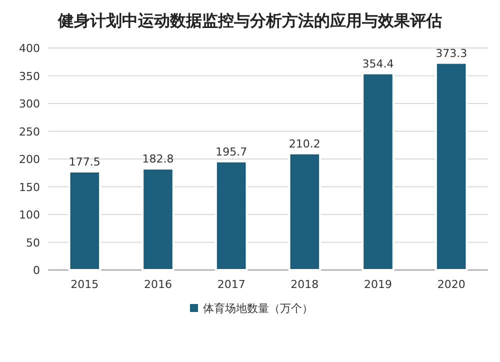 This screenshot has height=362, width=500. Describe the element at coordinates (29, 104) in the screenshot. I see `y-tick-label: 300` at that location.